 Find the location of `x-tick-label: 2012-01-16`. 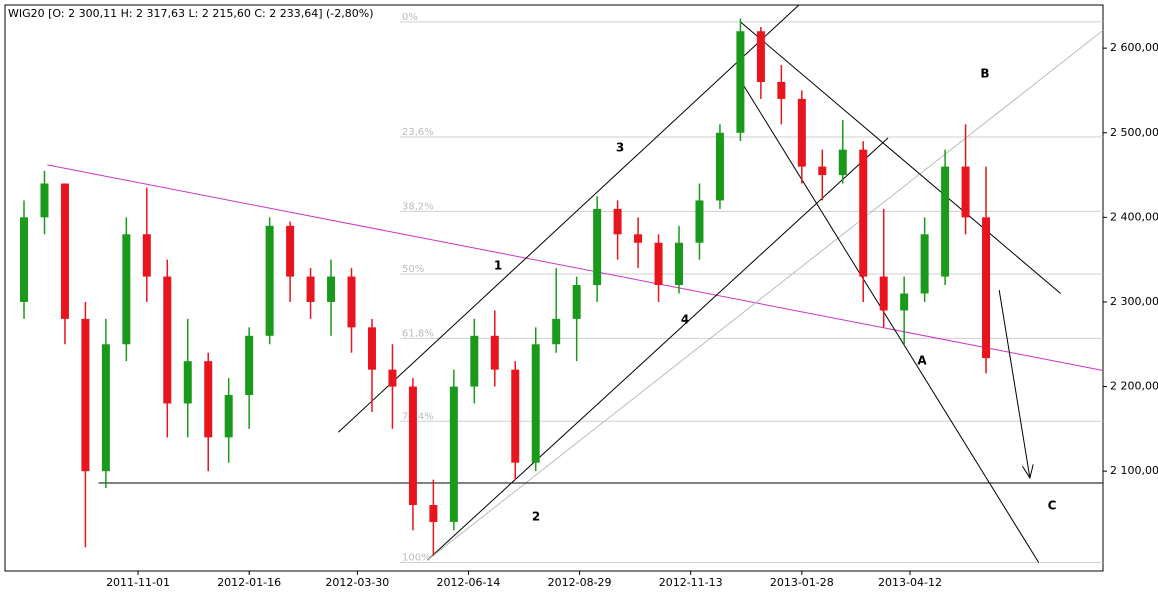

x-tick-label: 2012-01-16 is located at coordinates (249, 582).